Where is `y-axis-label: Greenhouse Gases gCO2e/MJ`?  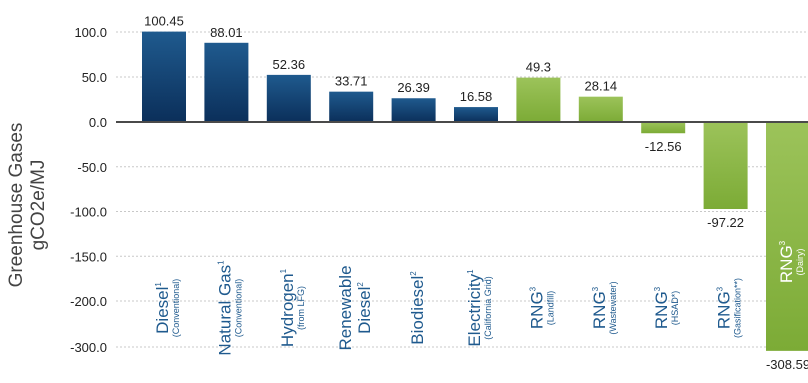
y-axis-label: Greenhouse Gases gCO2e/MJ is located at coordinates (27, 205).